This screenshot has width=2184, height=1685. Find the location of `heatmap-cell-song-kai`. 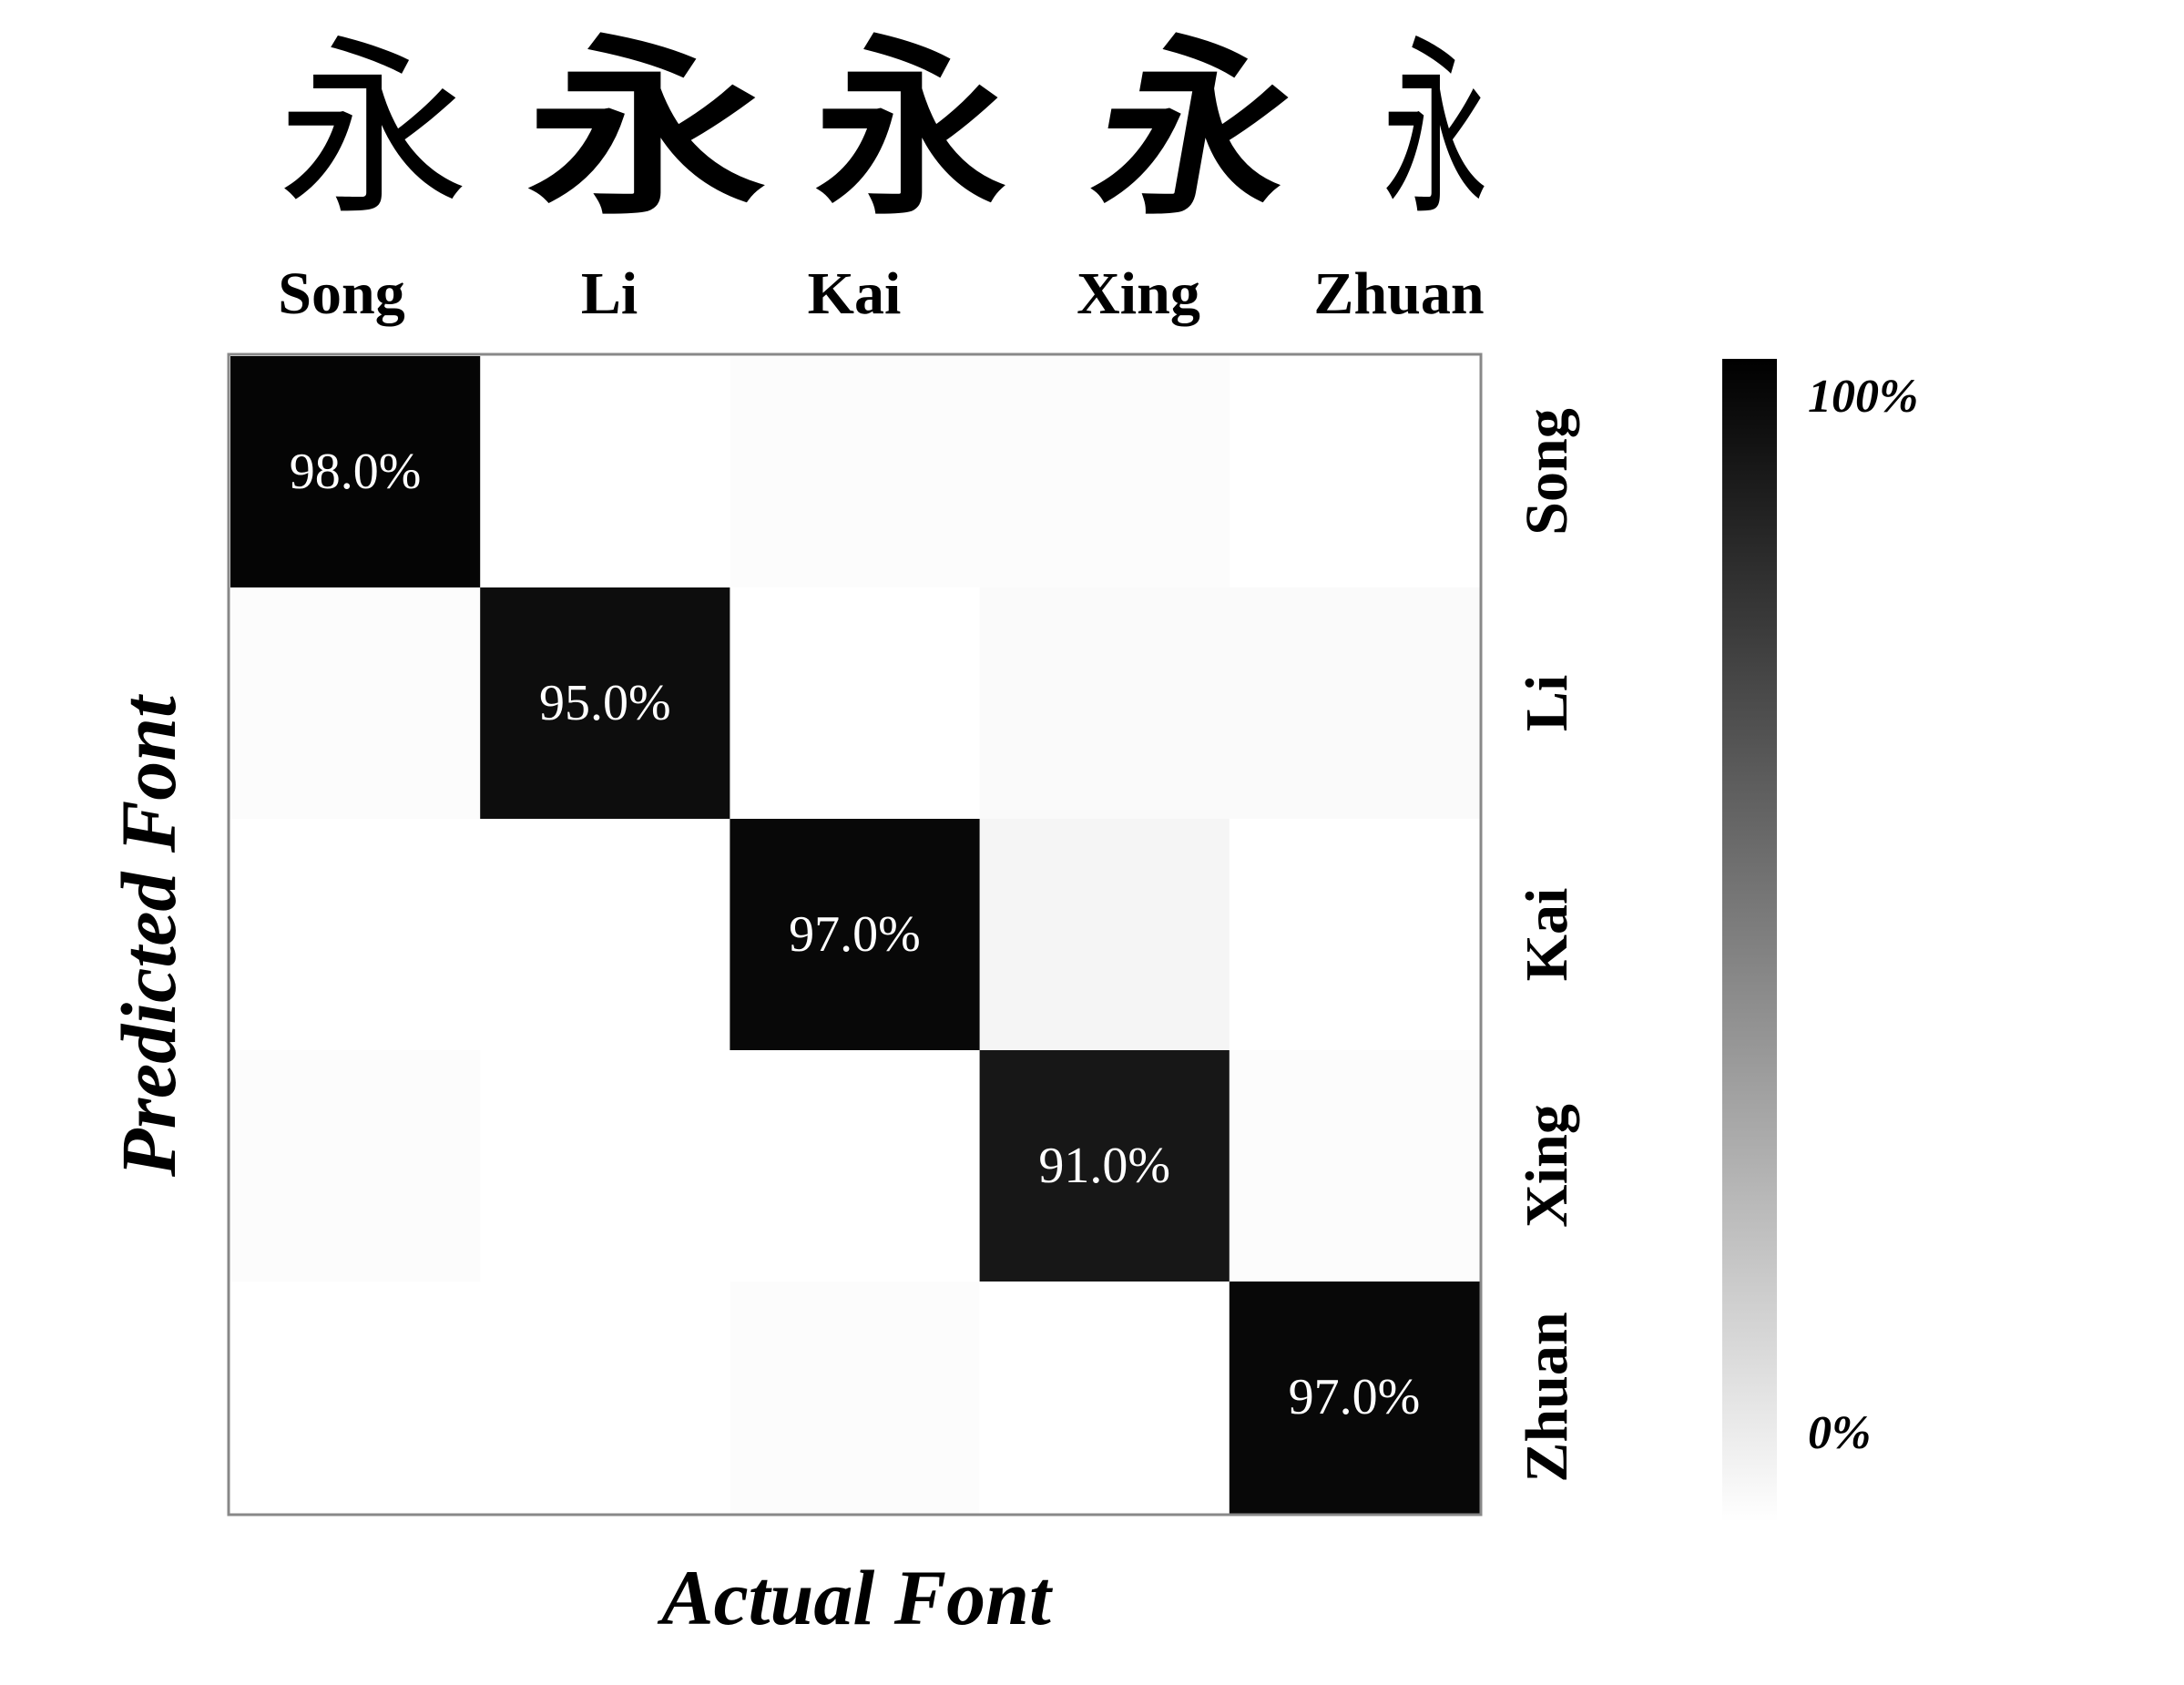

heatmap-cell-song-kai is located at coordinates (856, 472).